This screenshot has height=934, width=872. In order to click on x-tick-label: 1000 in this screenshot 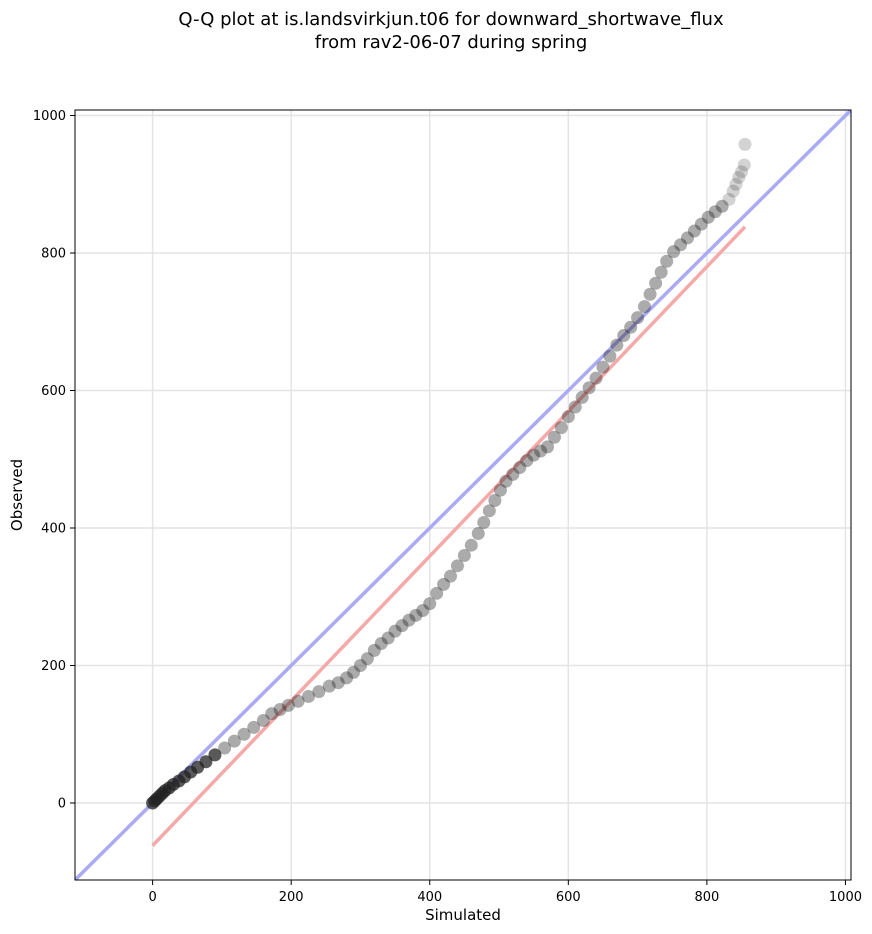, I will do `click(845, 897)`.